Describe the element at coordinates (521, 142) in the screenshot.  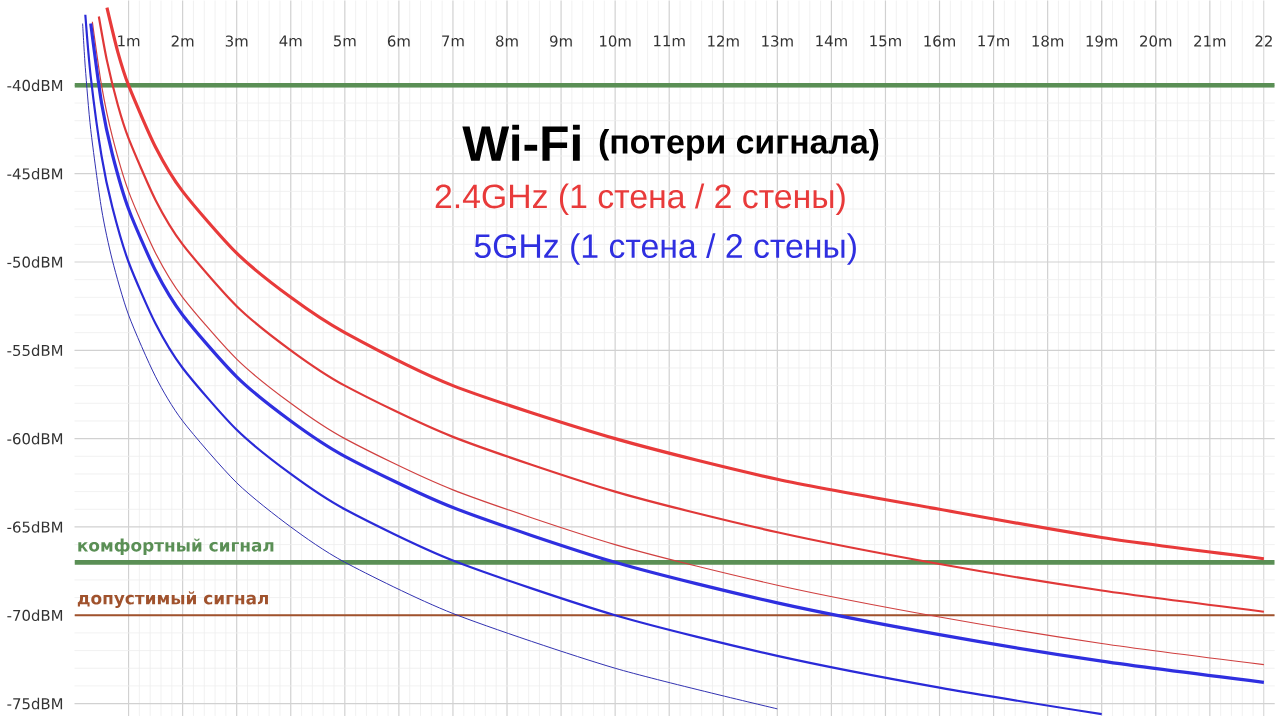
I see `text: Wi-Fi` at that location.